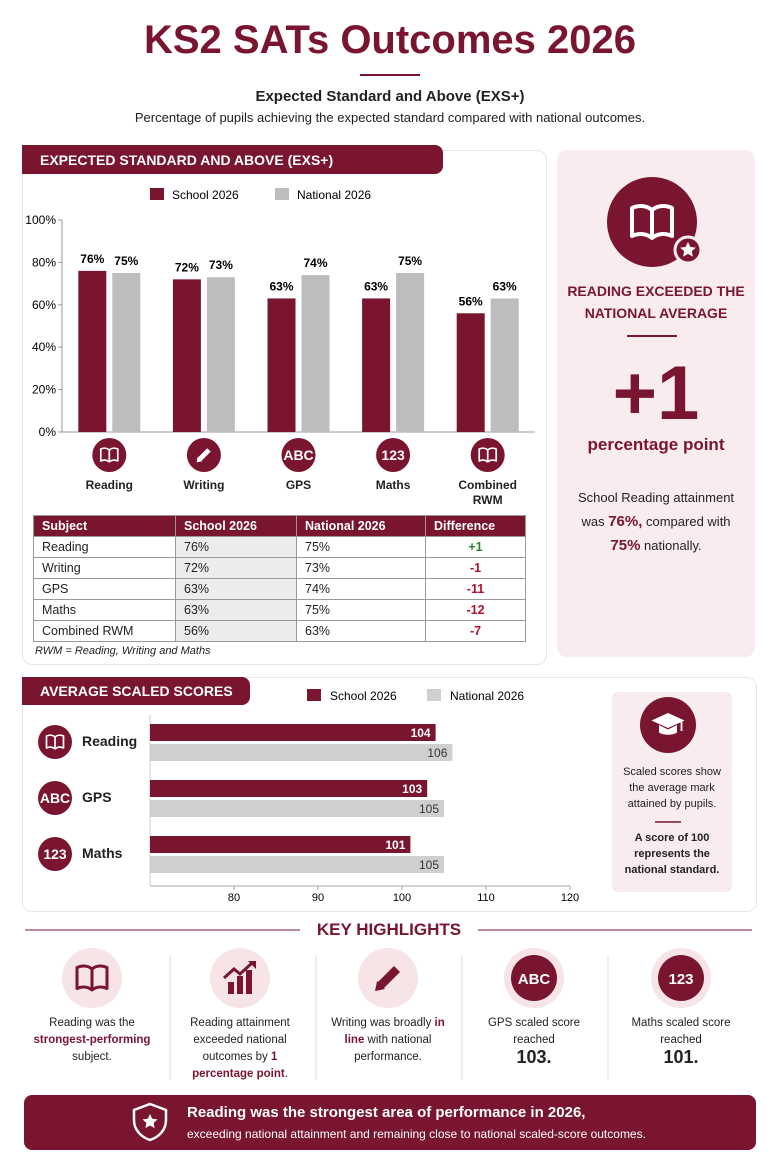 This screenshot has height=1170, width=780. Describe the element at coordinates (488, 492) in the screenshot. I see `x-tick-label: Combined RWM` at that location.